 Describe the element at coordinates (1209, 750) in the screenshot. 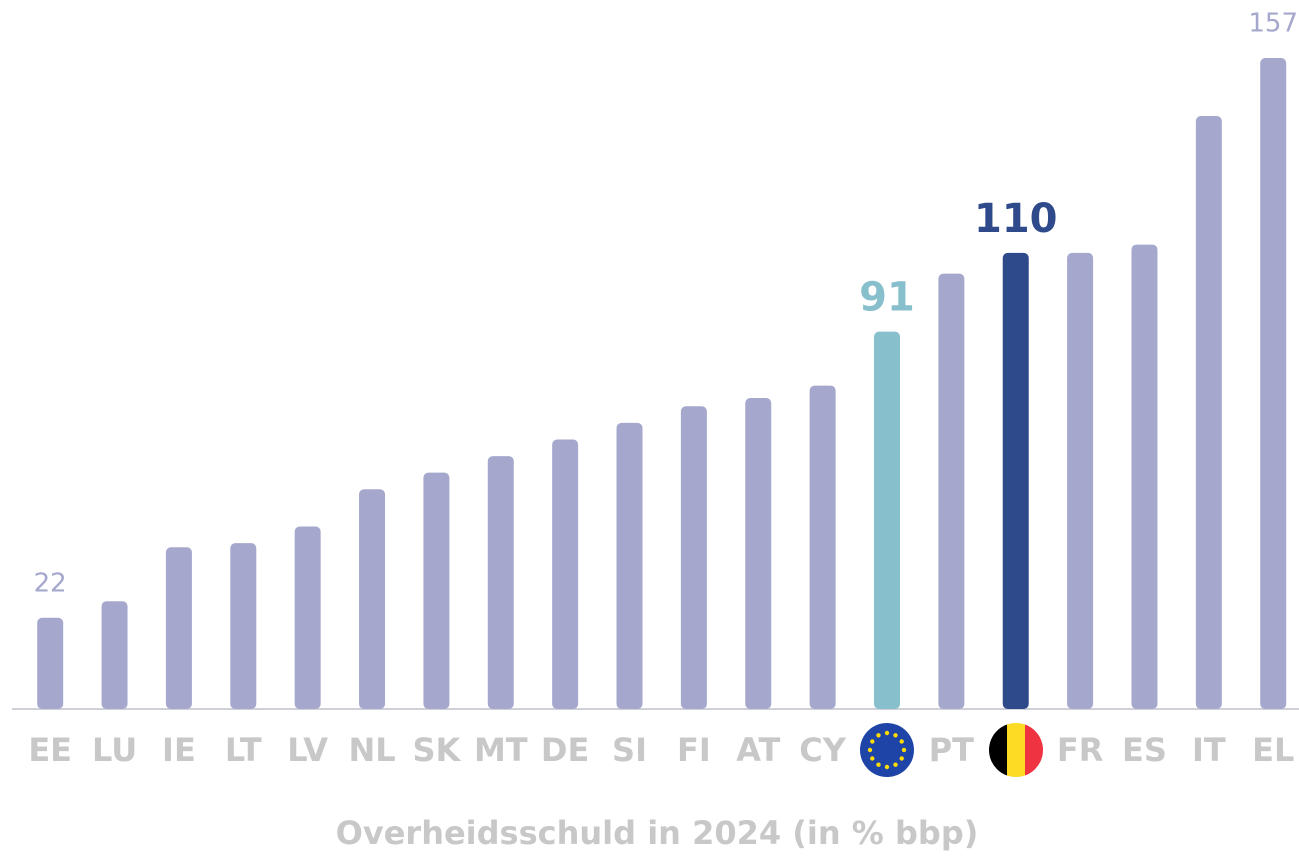

I see `x-tick-label: IT` at that location.